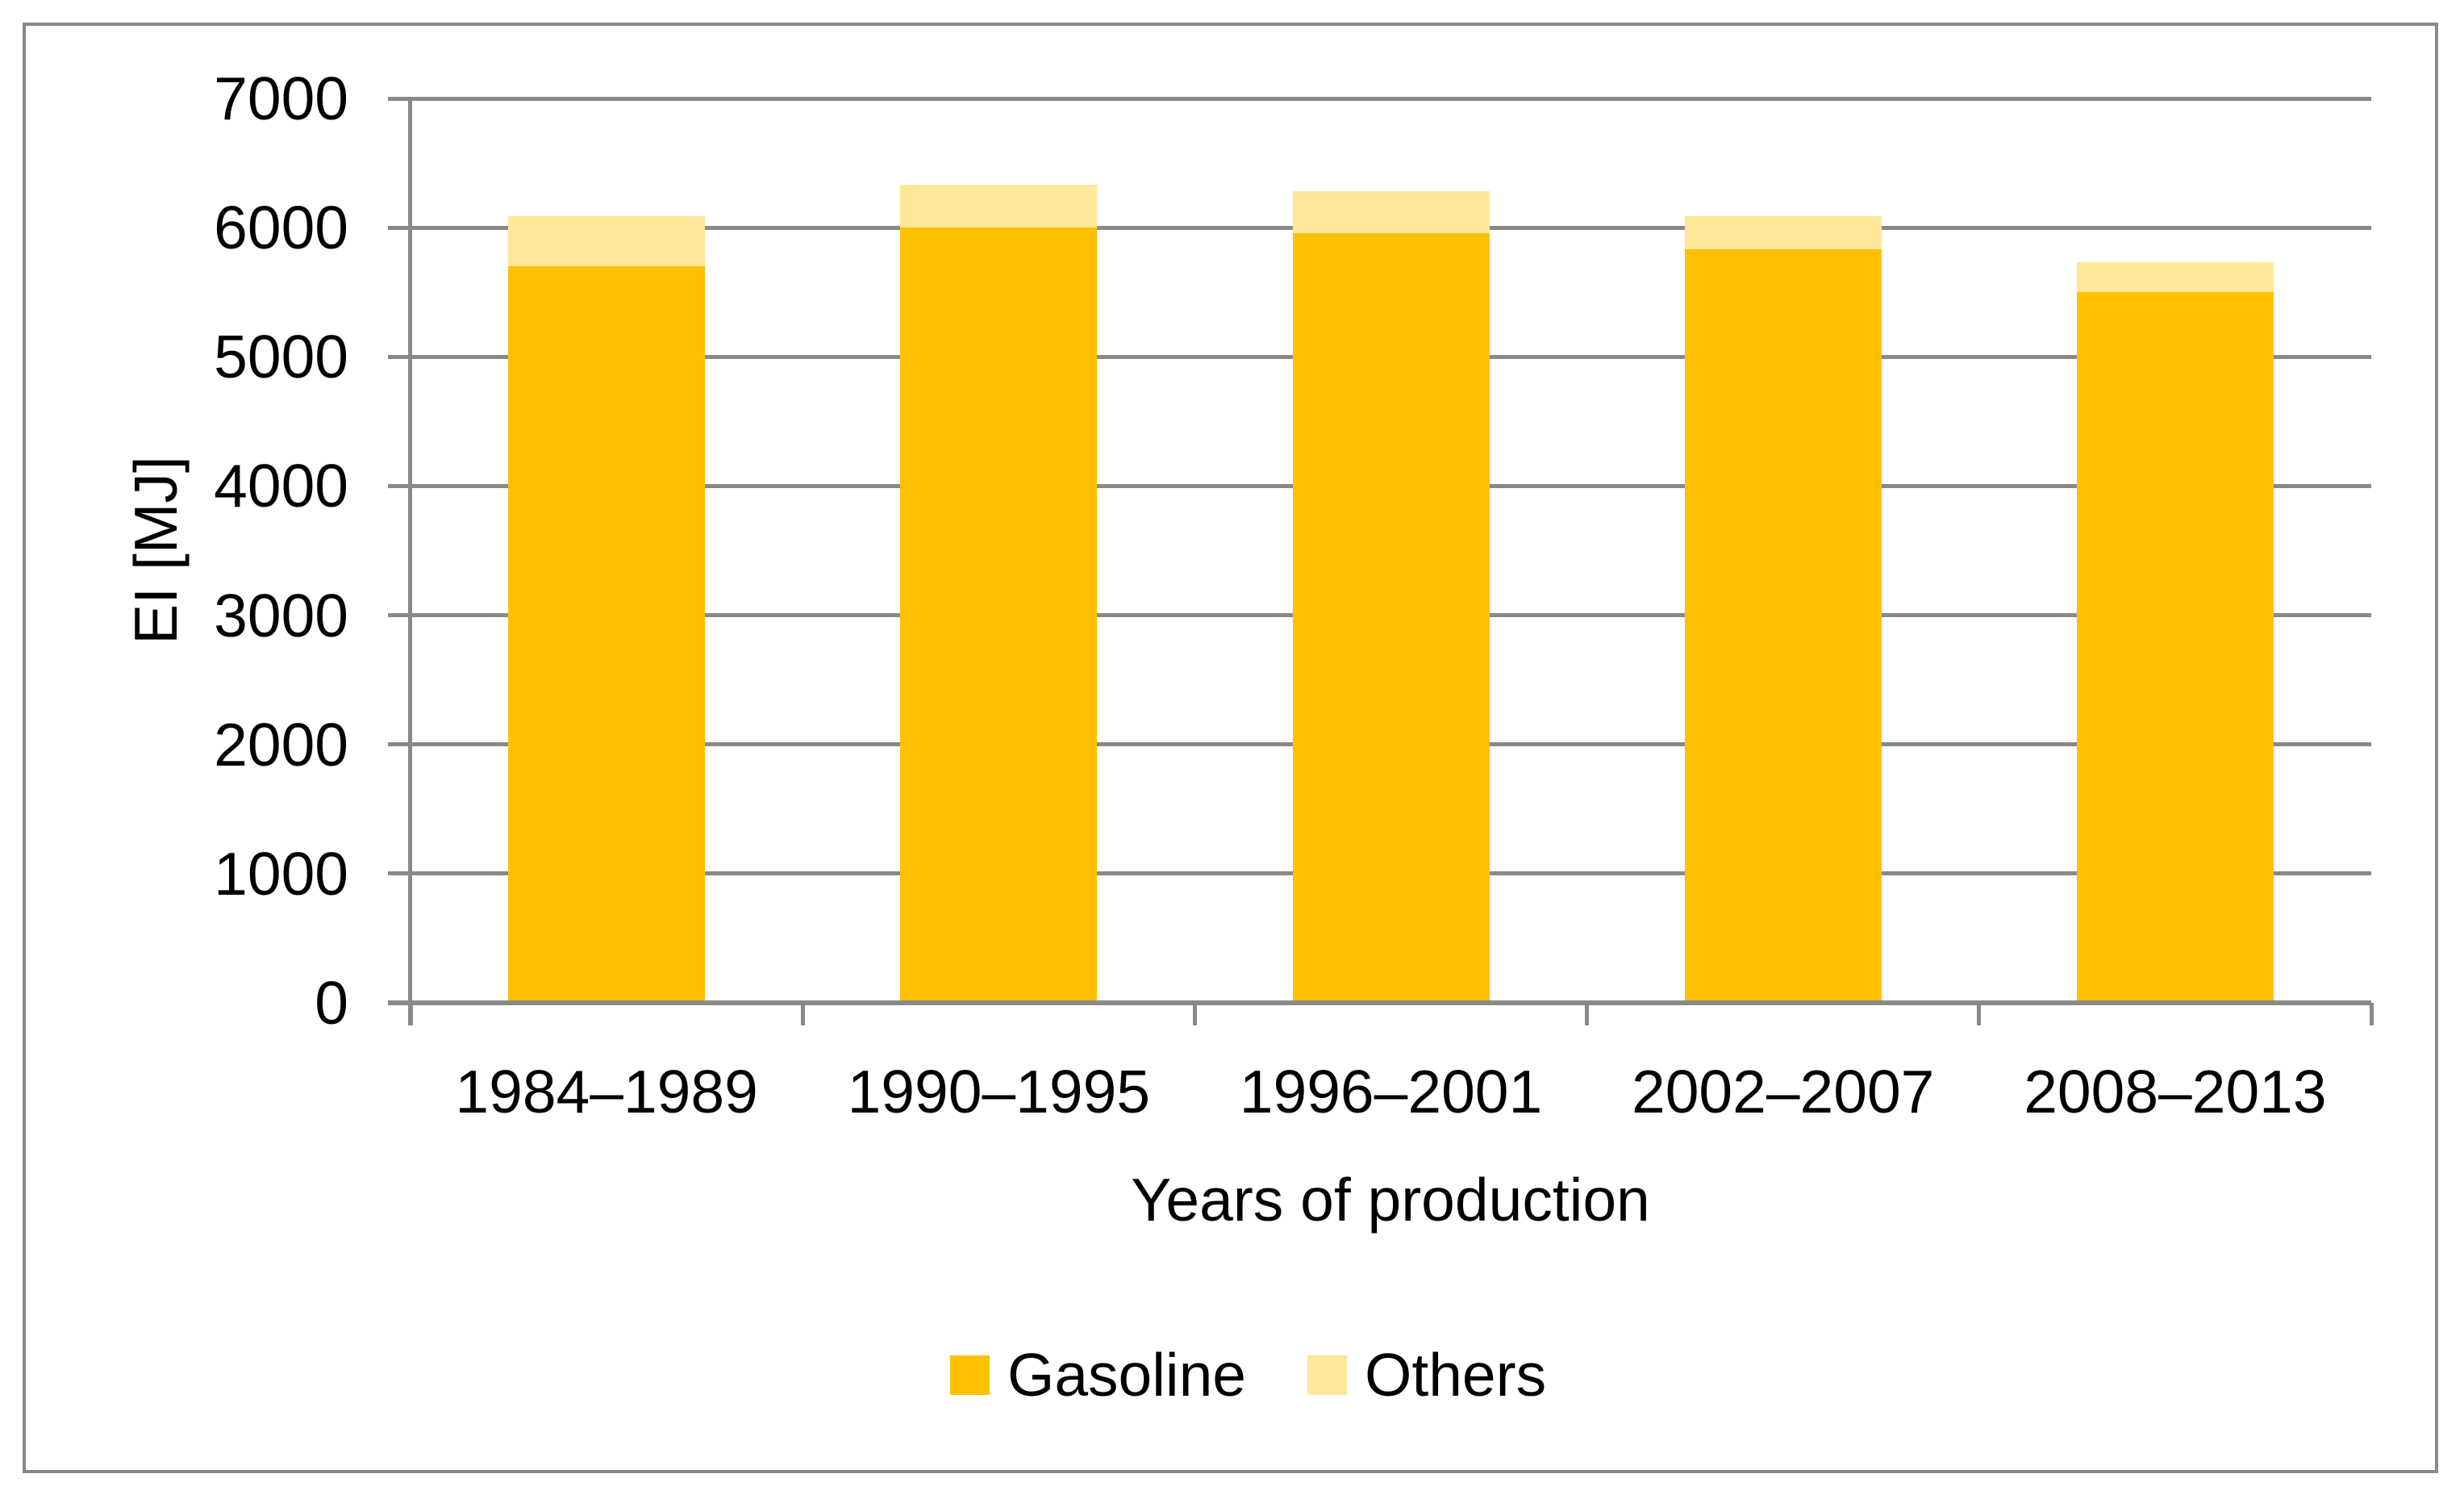 The image size is (2464, 1499). I want to click on legend-swatch-gasoline, so click(970, 1375).